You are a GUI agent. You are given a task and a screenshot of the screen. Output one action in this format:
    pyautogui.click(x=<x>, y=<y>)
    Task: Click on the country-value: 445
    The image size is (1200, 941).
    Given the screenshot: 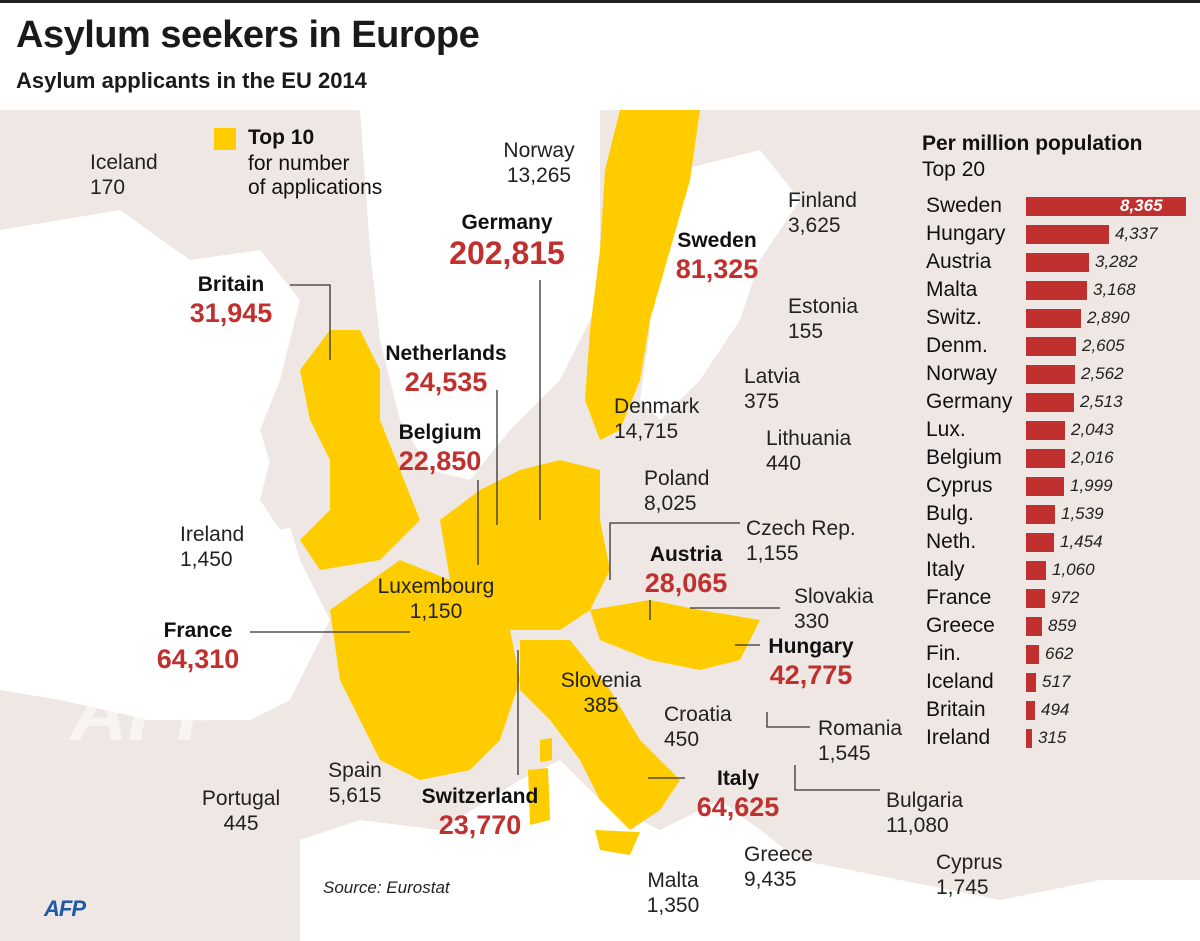 What is the action you would take?
    pyautogui.click(x=241, y=823)
    